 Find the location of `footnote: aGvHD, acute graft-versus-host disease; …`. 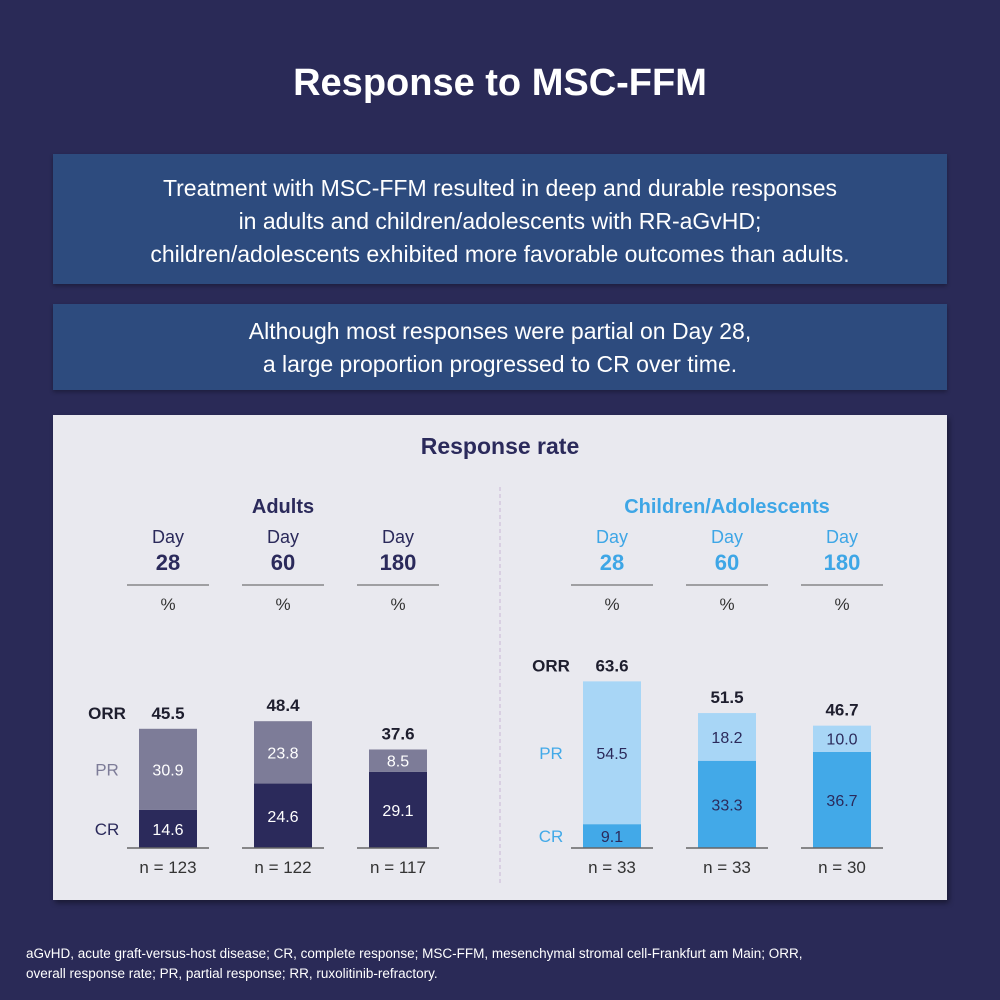

footnote: aGvHD, acute graft-versus-host disease; … is located at coordinates (501, 964).